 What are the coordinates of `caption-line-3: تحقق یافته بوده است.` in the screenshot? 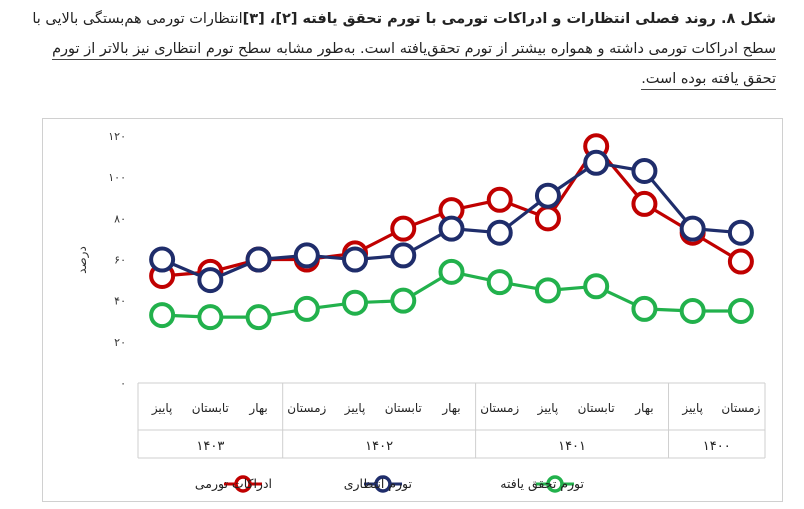 It's located at (408, 79).